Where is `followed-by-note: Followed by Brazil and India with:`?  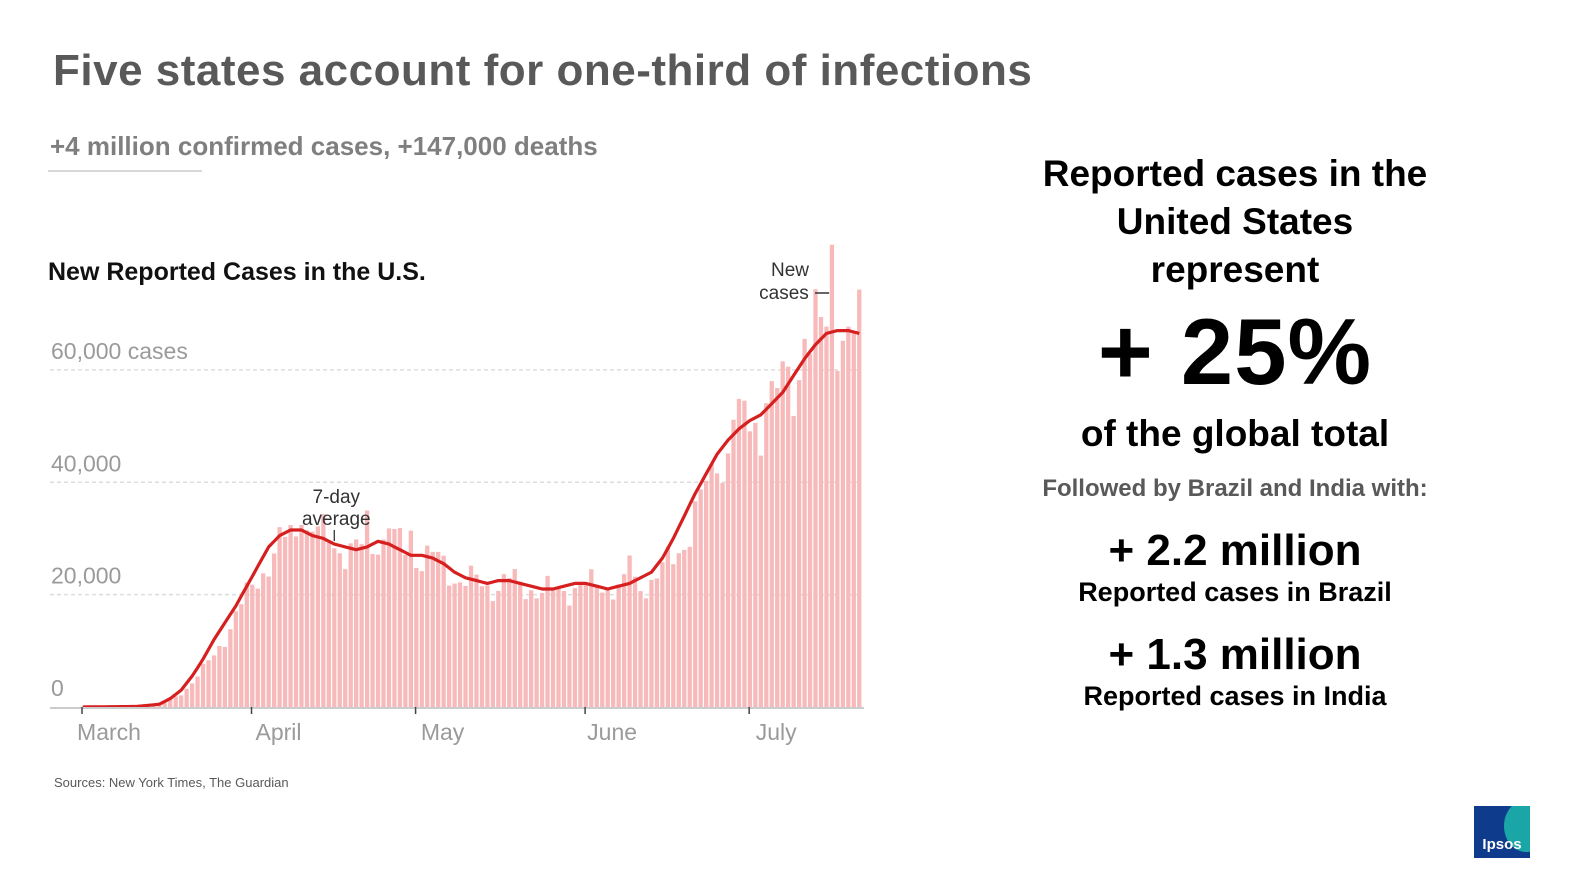
followed-by-note: Followed by Brazil and India with: is located at coordinates (1235, 488).